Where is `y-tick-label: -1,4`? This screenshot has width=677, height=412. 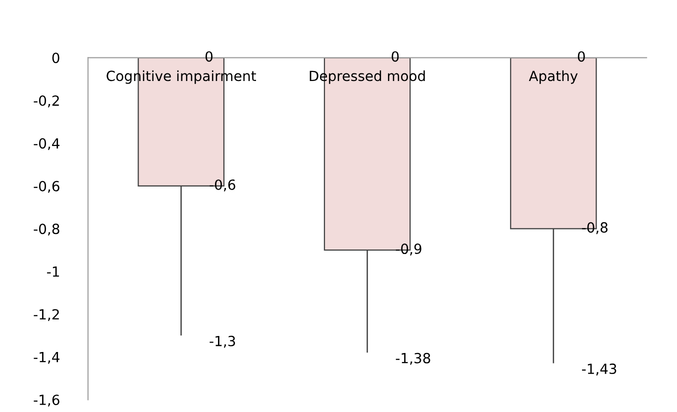 y-tick-label: -1,4 is located at coordinates (47, 358).